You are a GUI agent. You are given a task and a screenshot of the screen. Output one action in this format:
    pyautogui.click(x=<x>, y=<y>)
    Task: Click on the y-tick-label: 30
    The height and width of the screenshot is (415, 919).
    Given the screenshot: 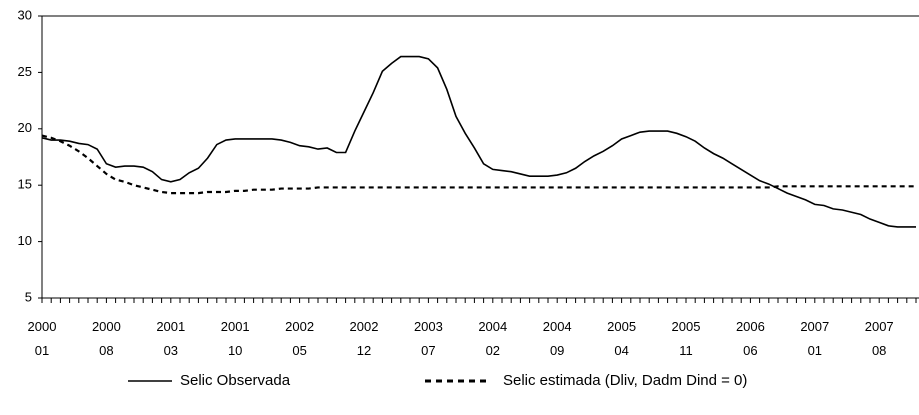 What is the action you would take?
    pyautogui.click(x=25, y=14)
    